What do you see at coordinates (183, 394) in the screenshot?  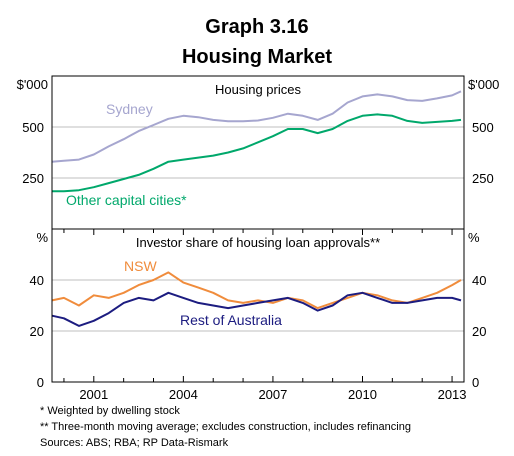 I see `x-tick-label-2004: 2004` at bounding box center [183, 394].